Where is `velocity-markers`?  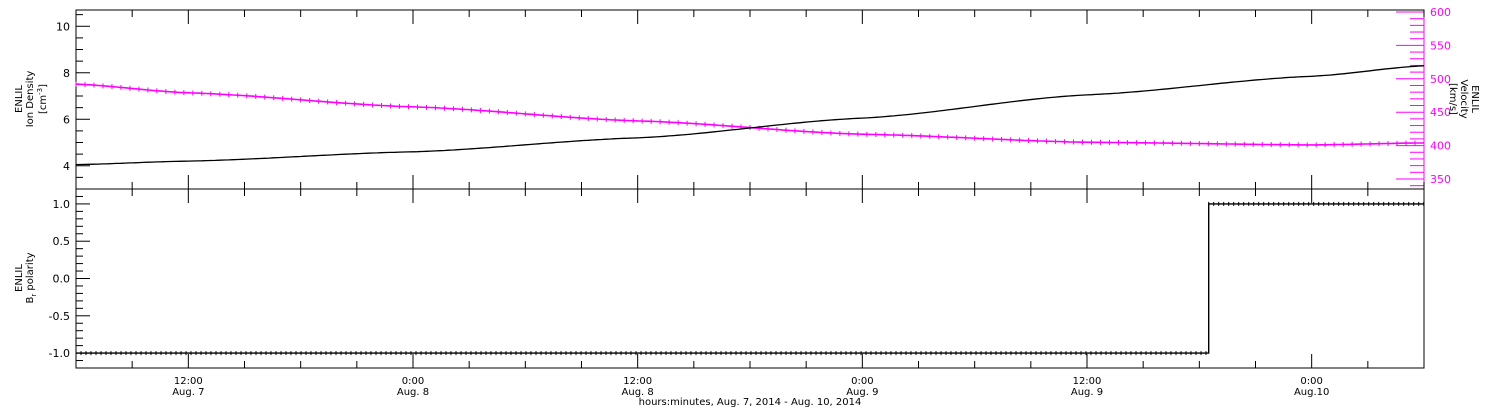 velocity-markers is located at coordinates (750, 114).